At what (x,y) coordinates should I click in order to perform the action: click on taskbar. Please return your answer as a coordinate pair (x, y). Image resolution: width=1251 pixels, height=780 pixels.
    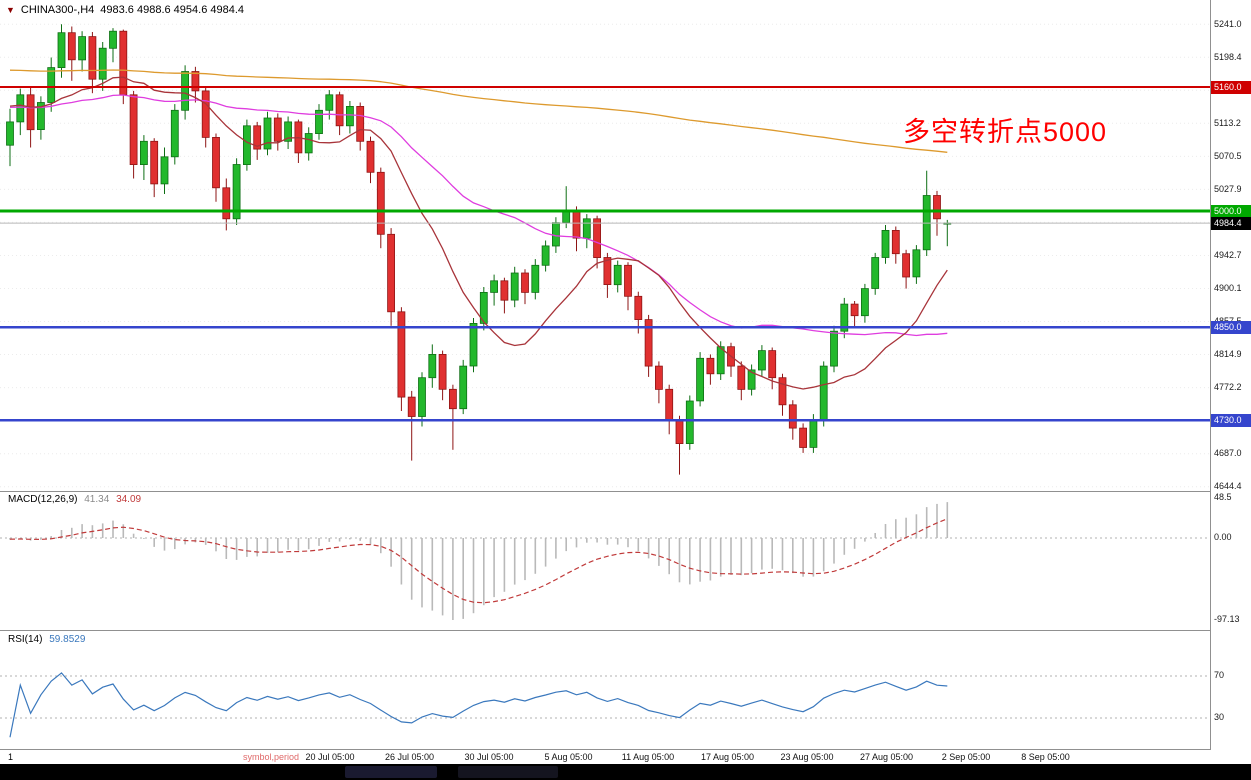
    Looking at the image, I should click on (625, 772).